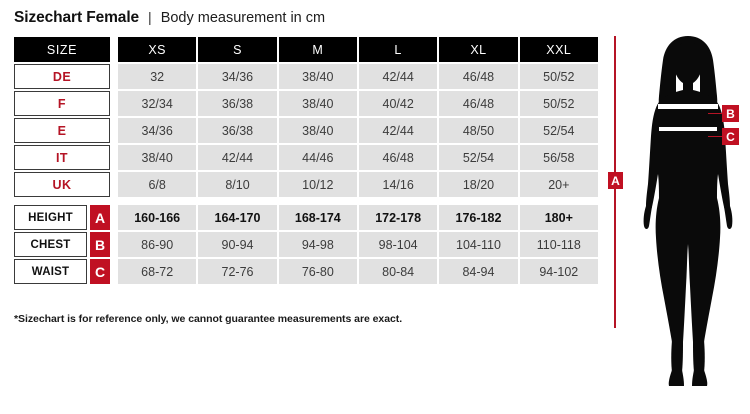 The image size is (750, 414). I want to click on cell-e-xxl: 52/54, so click(558, 130).